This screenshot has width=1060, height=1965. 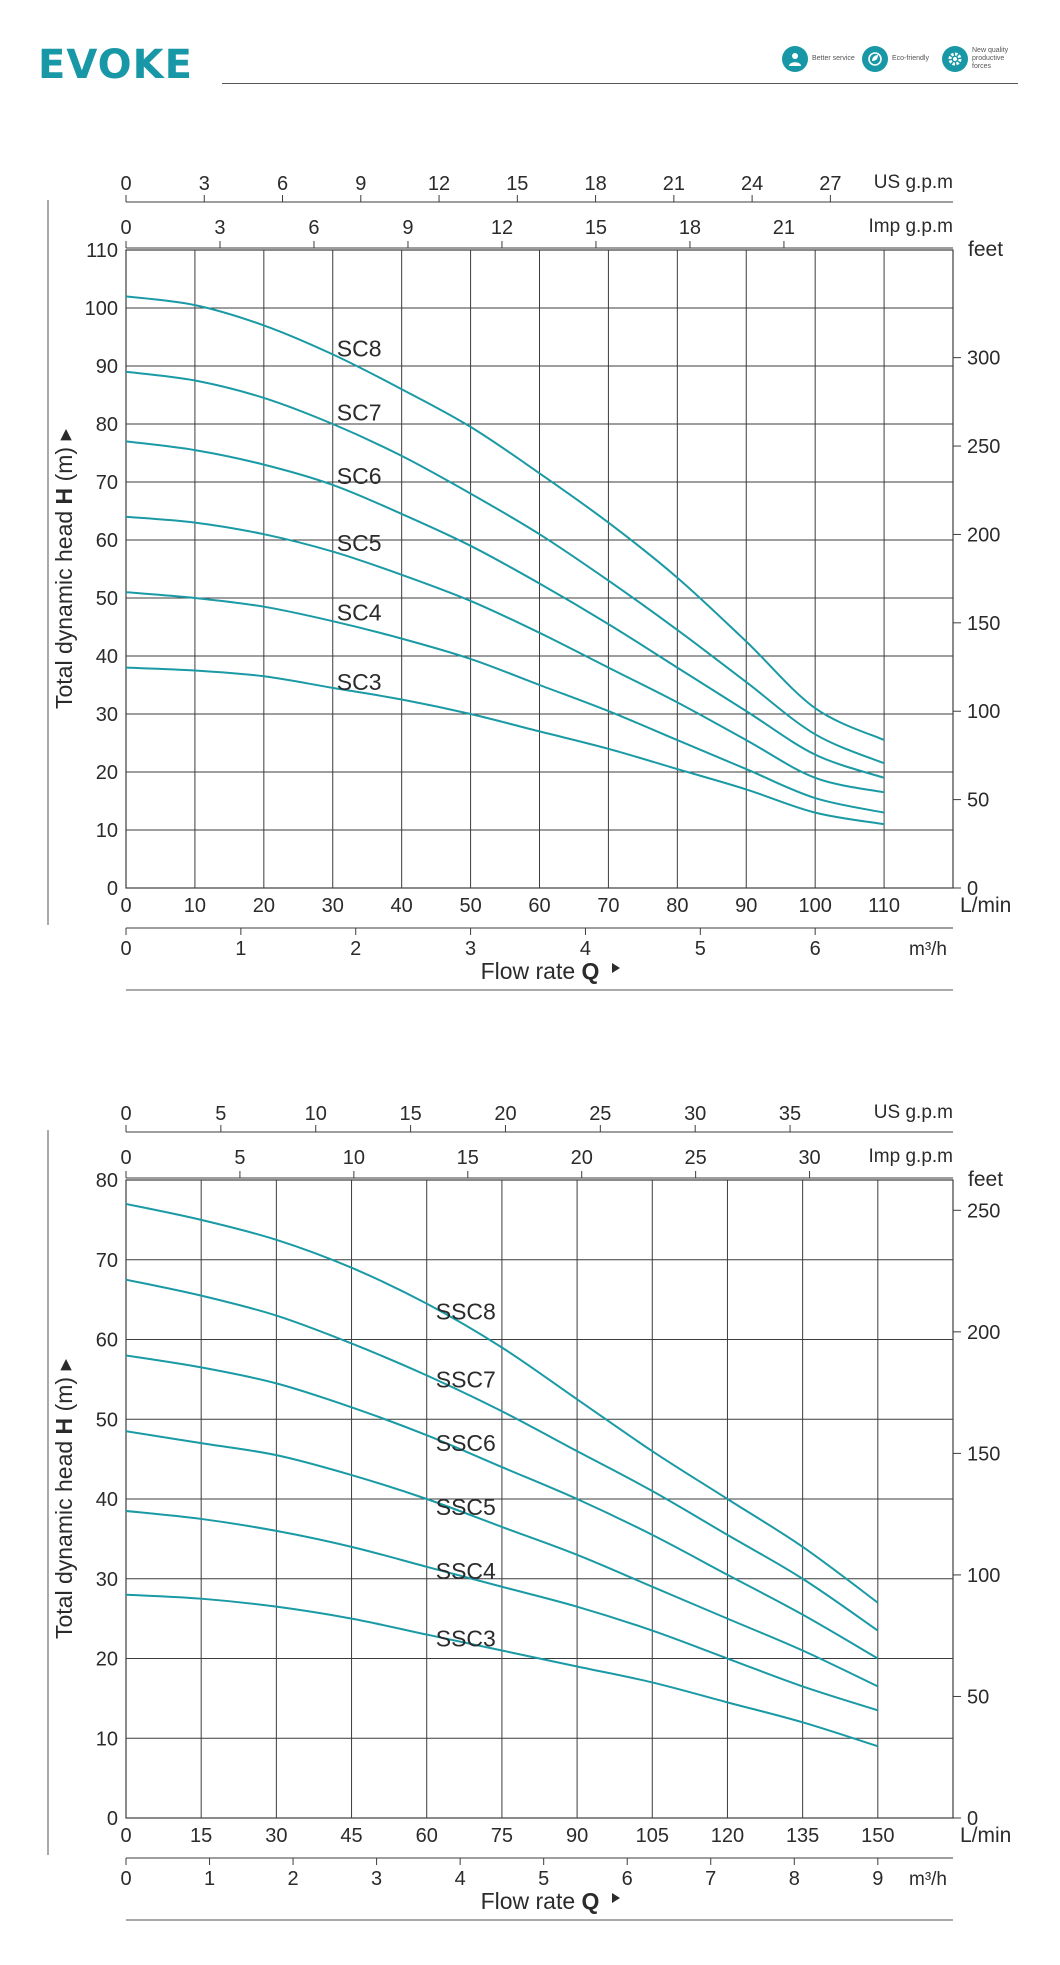 What do you see at coordinates (502, 1610) in the screenshot?
I see `curve-ssc4` at bounding box center [502, 1610].